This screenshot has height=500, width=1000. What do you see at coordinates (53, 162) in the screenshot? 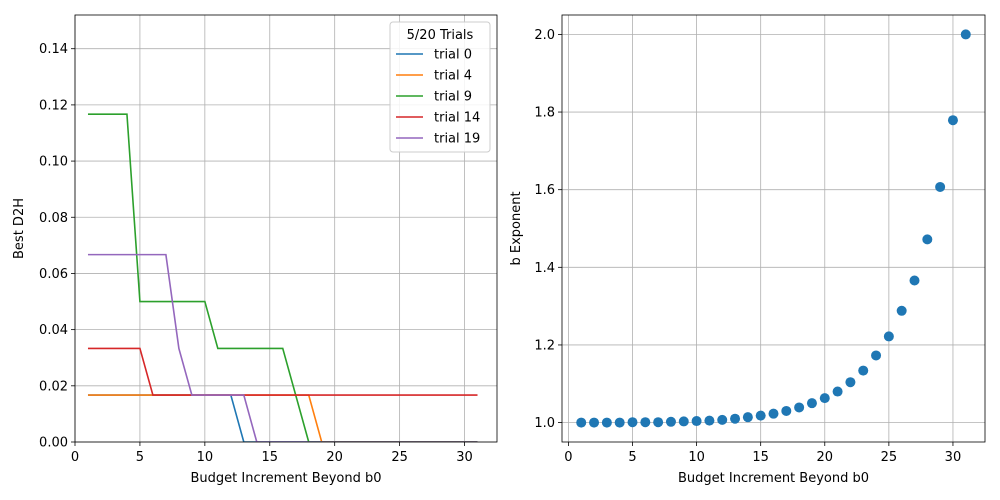
I see `y-tick-label: 0.10` at bounding box center [53, 162].